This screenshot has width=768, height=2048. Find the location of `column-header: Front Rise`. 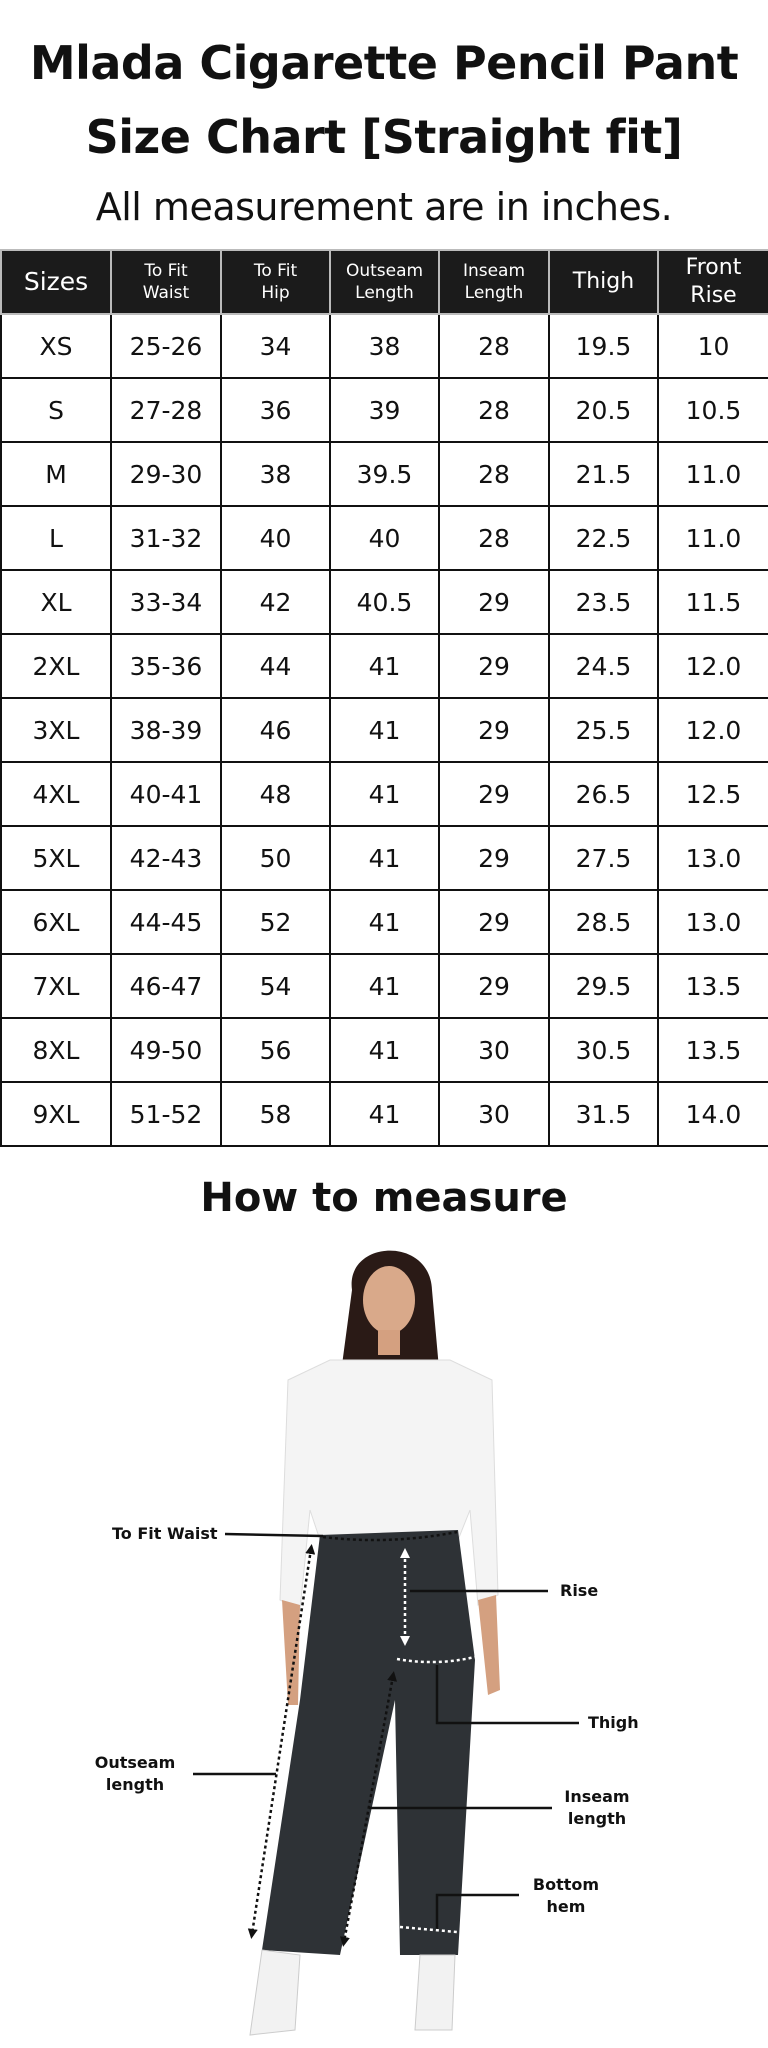

column-header: Front Rise is located at coordinates (712, 282).